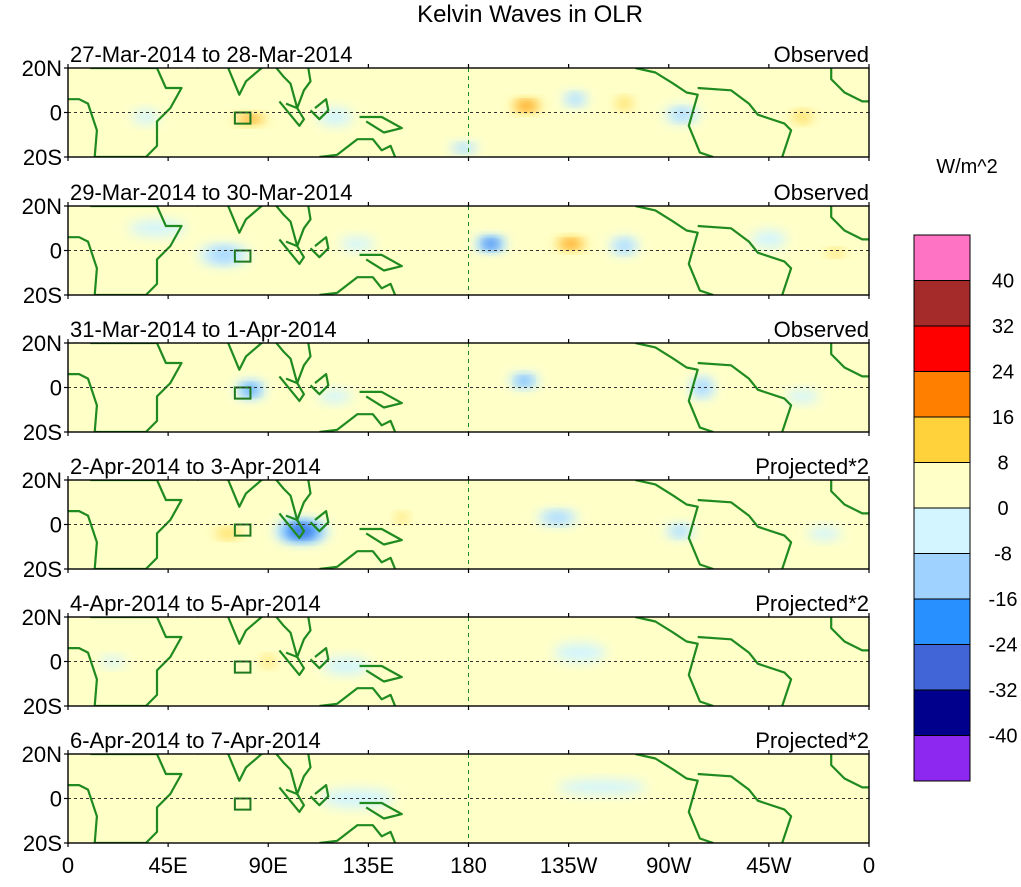 The height and width of the screenshot is (887, 1021). Describe the element at coordinates (211, 192) in the screenshot. I see `panel-date: 29-Mar-2014 to 30-Mar-2014` at that location.